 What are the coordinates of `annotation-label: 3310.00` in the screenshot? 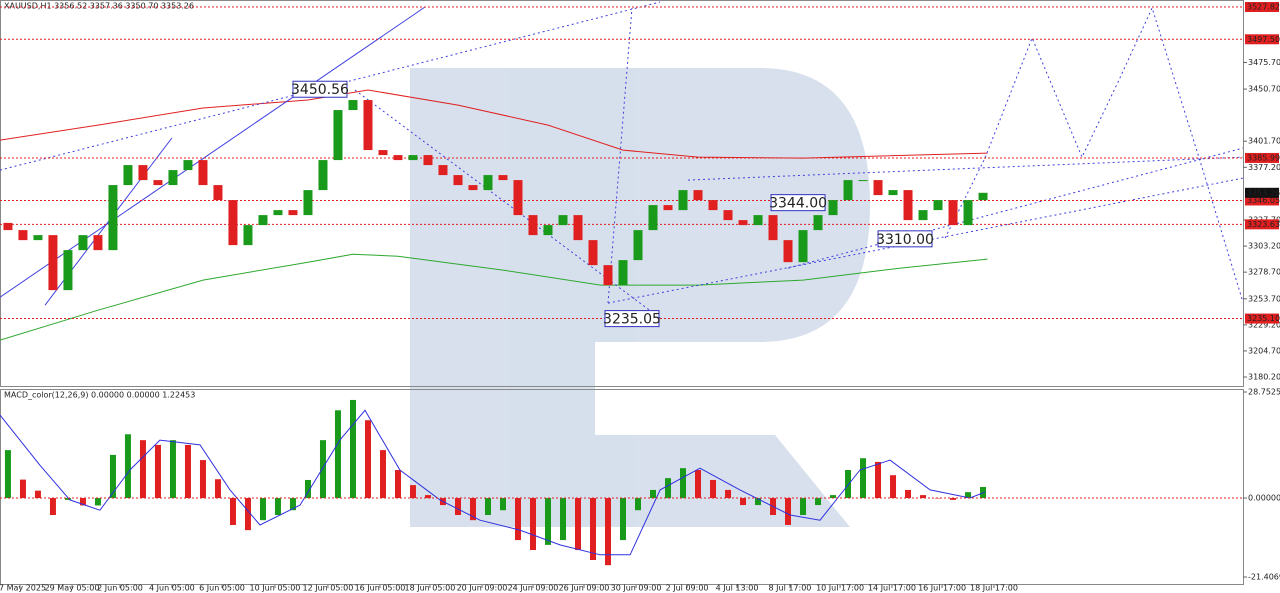 It's located at (905, 240).